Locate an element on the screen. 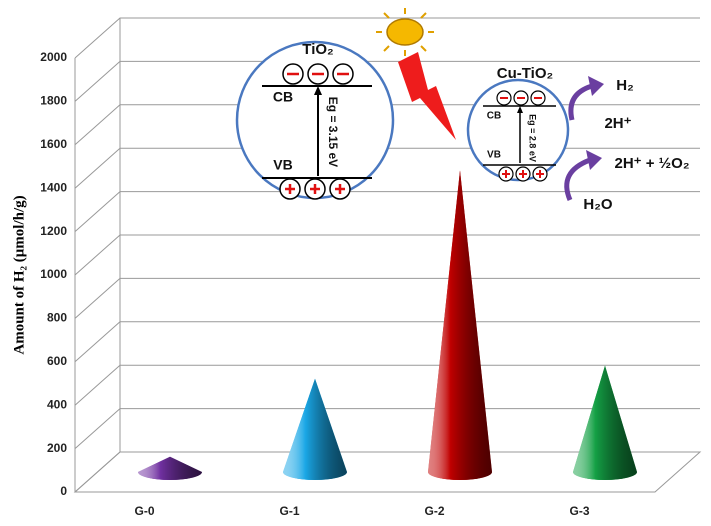 The width and height of the screenshot is (711, 526). y-tick-label: 0 is located at coordinates (63, 491).